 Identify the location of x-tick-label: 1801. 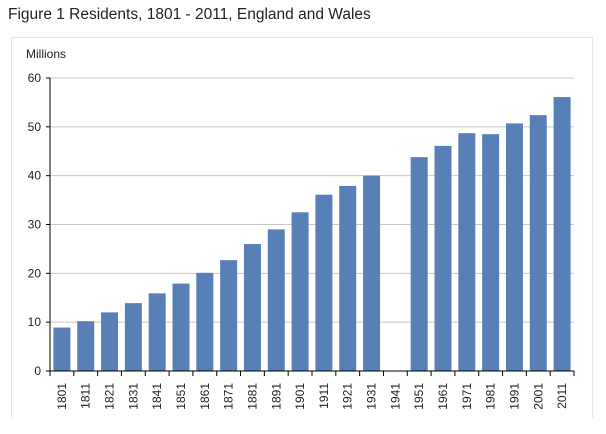
(62, 396).